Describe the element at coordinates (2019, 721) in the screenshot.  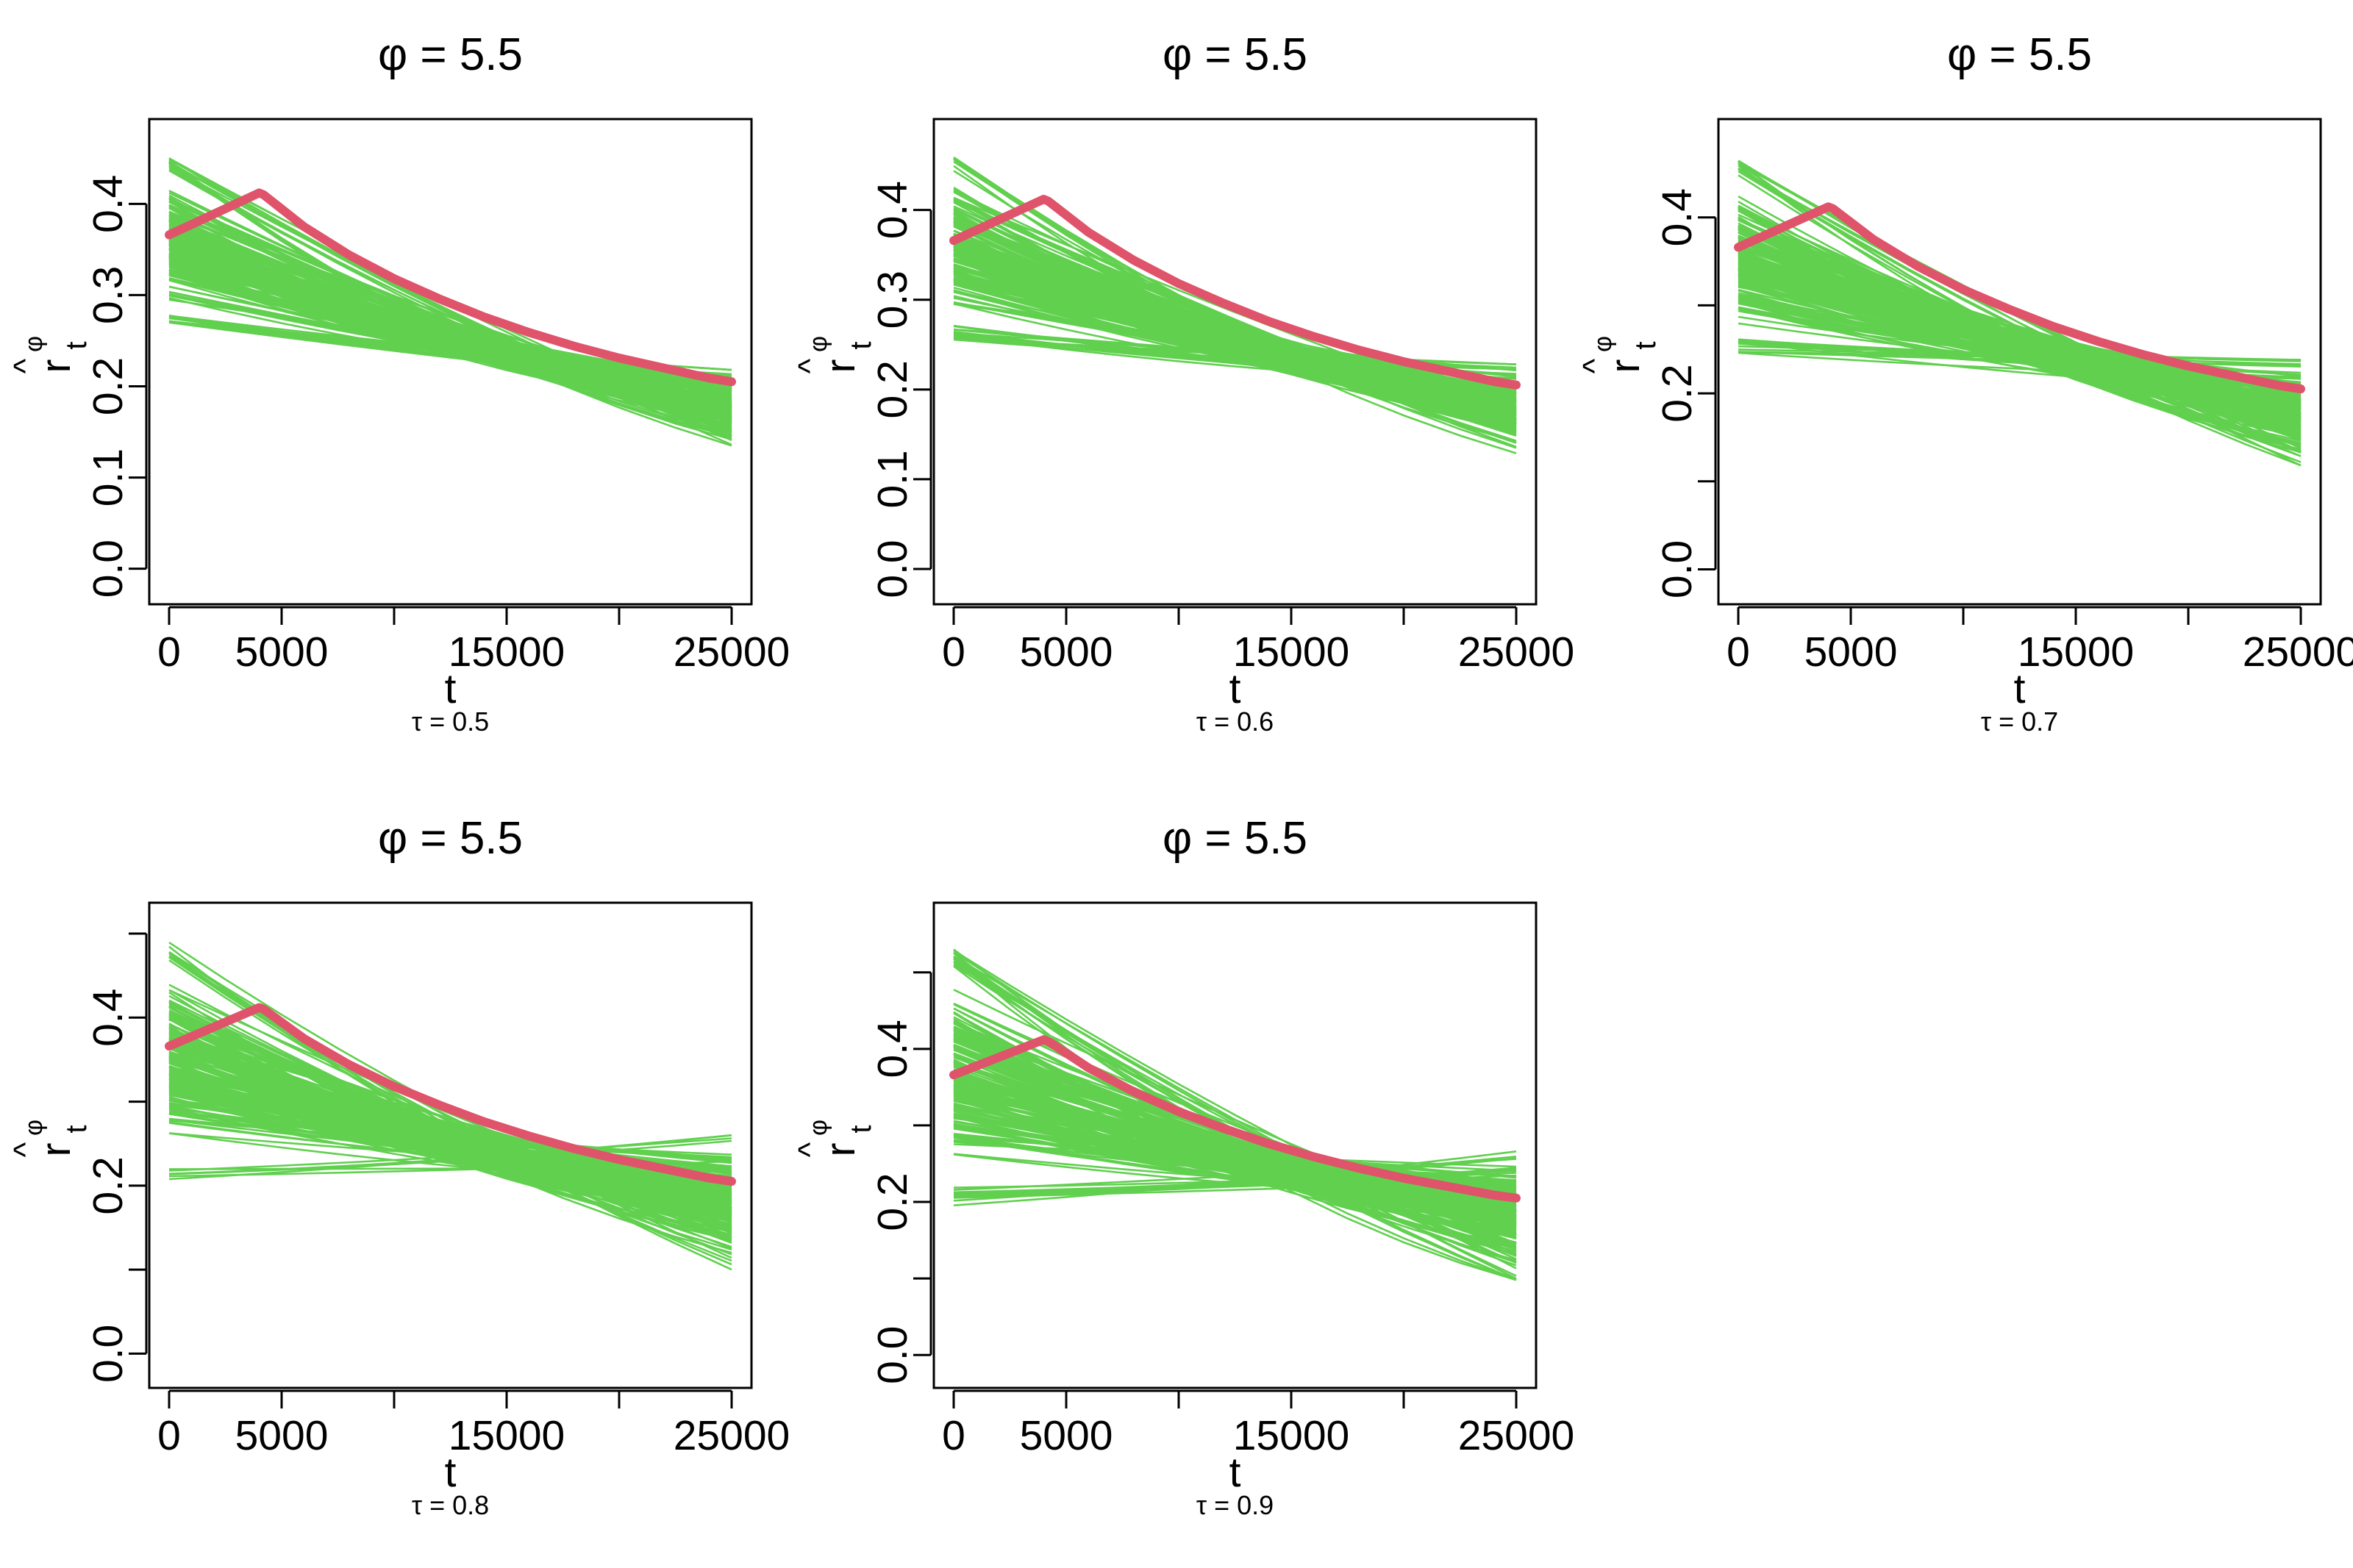
I see `tau-caption: τ = 0.7` at that location.